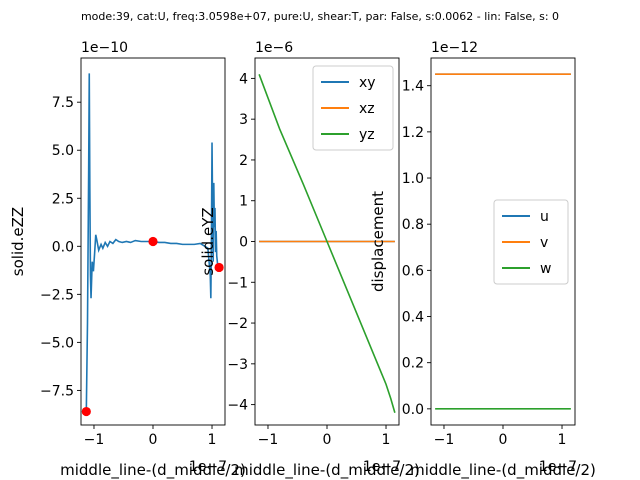 The height and width of the screenshot is (480, 640). What do you see at coordinates (63, 199) in the screenshot?
I see `y-tick-label: 2.5` at bounding box center [63, 199].